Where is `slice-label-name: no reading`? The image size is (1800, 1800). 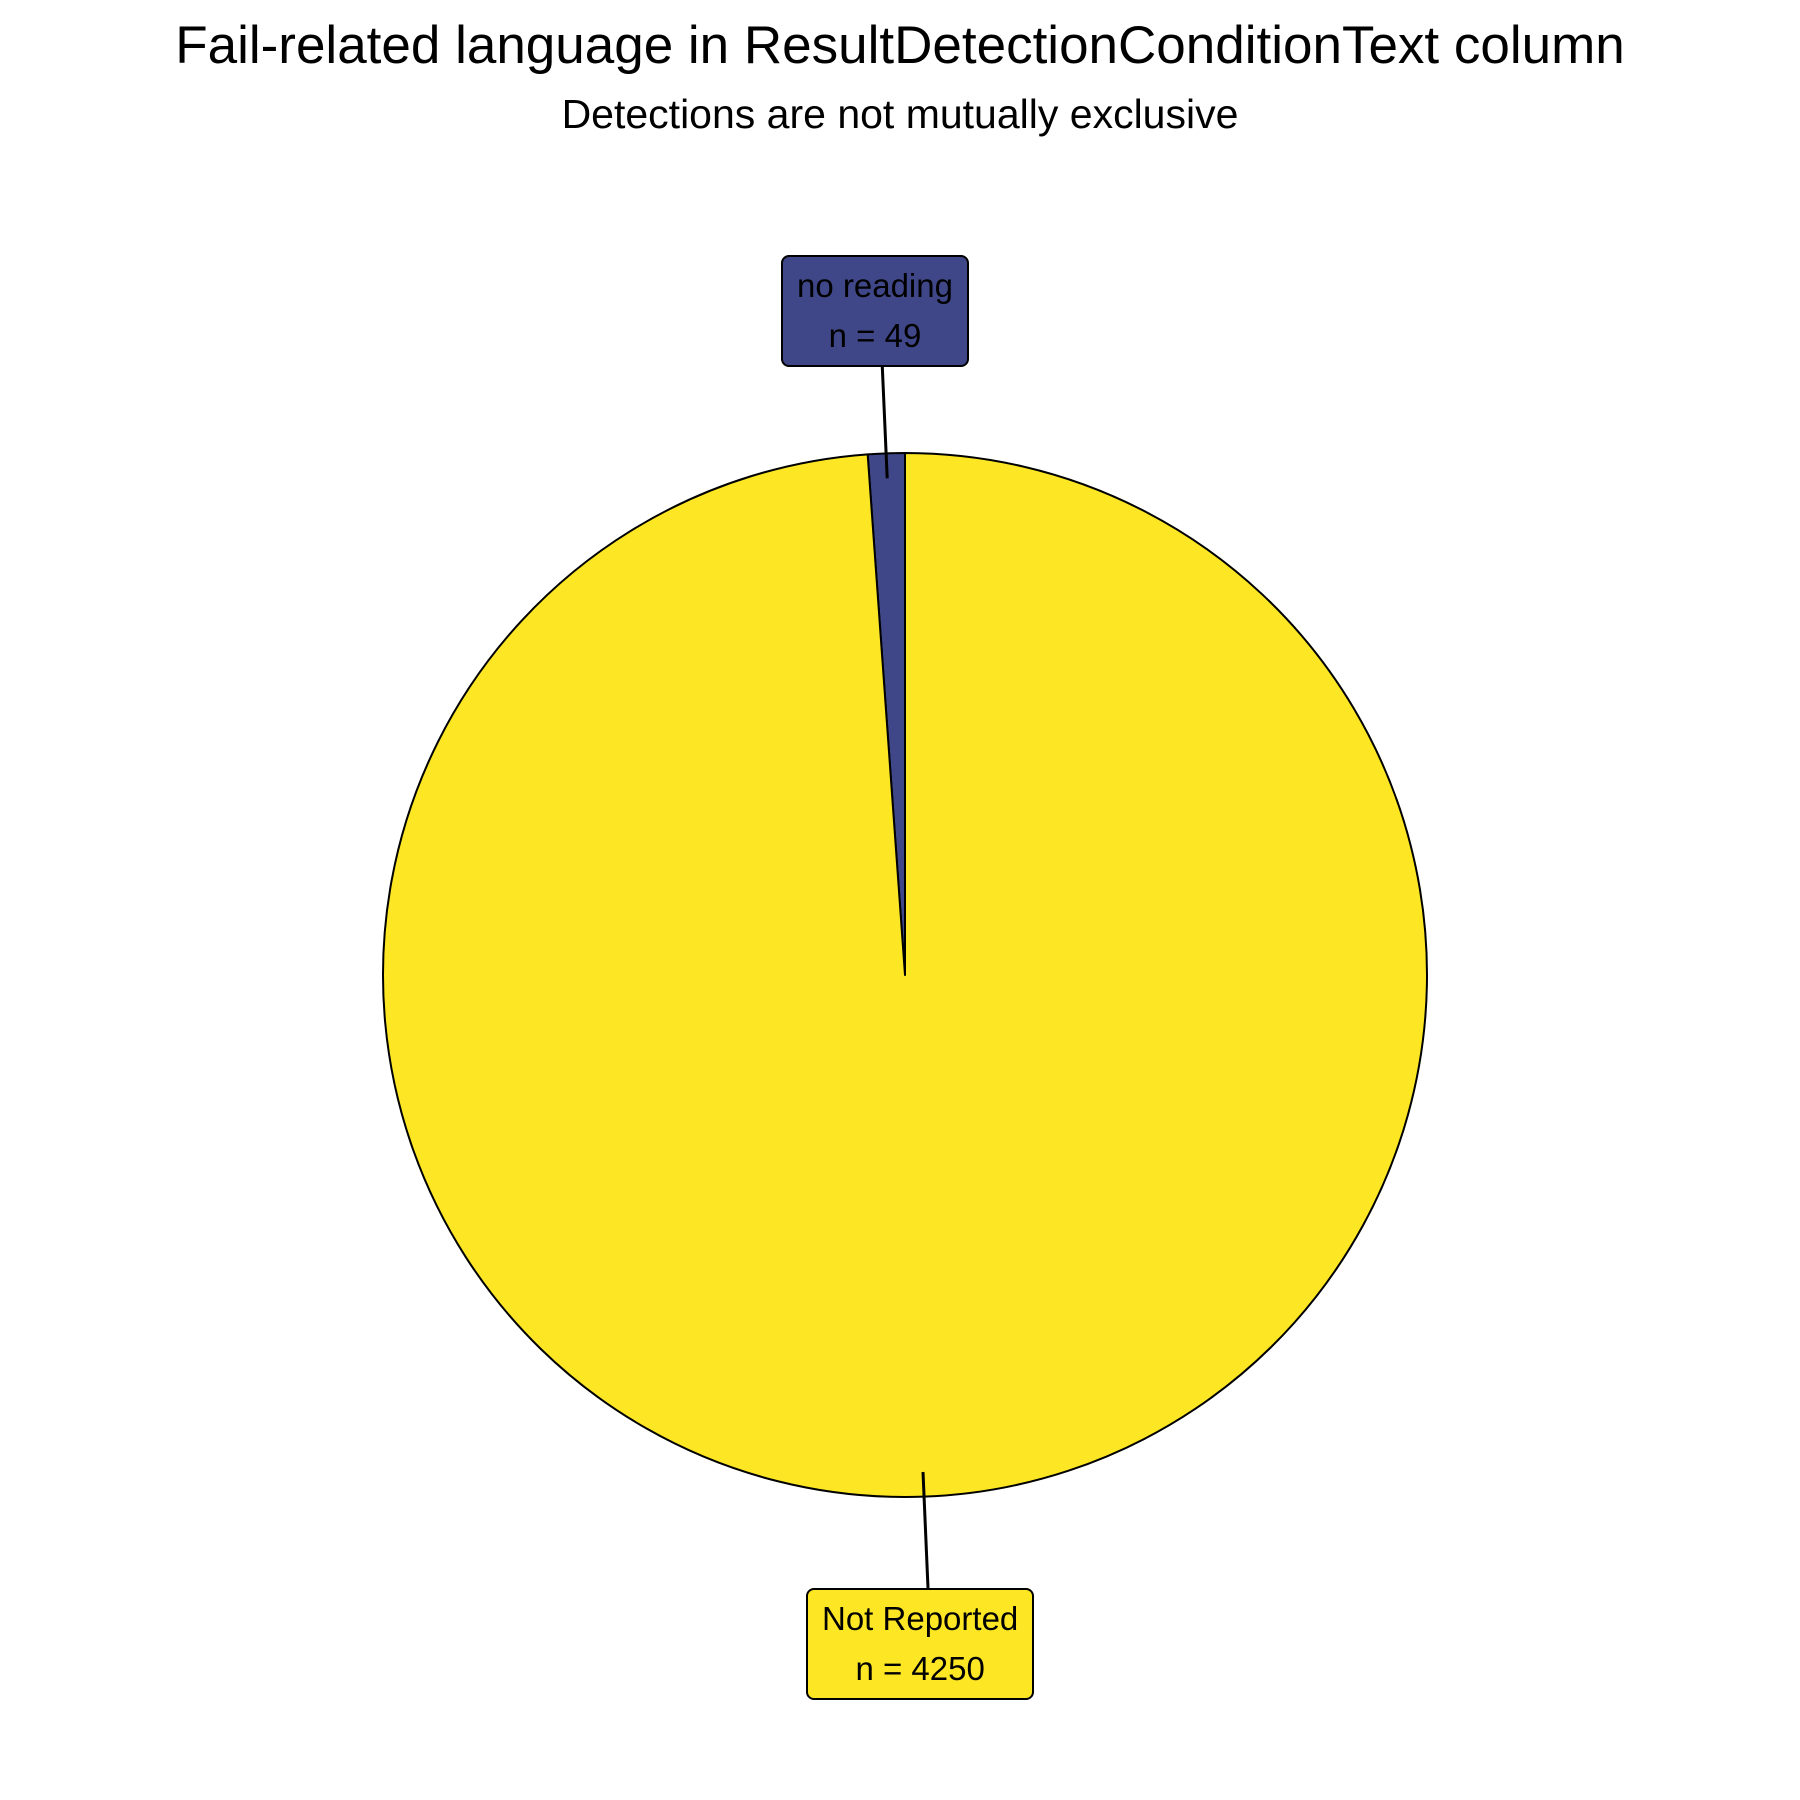 slice-label-name: no reading is located at coordinates (875, 285).